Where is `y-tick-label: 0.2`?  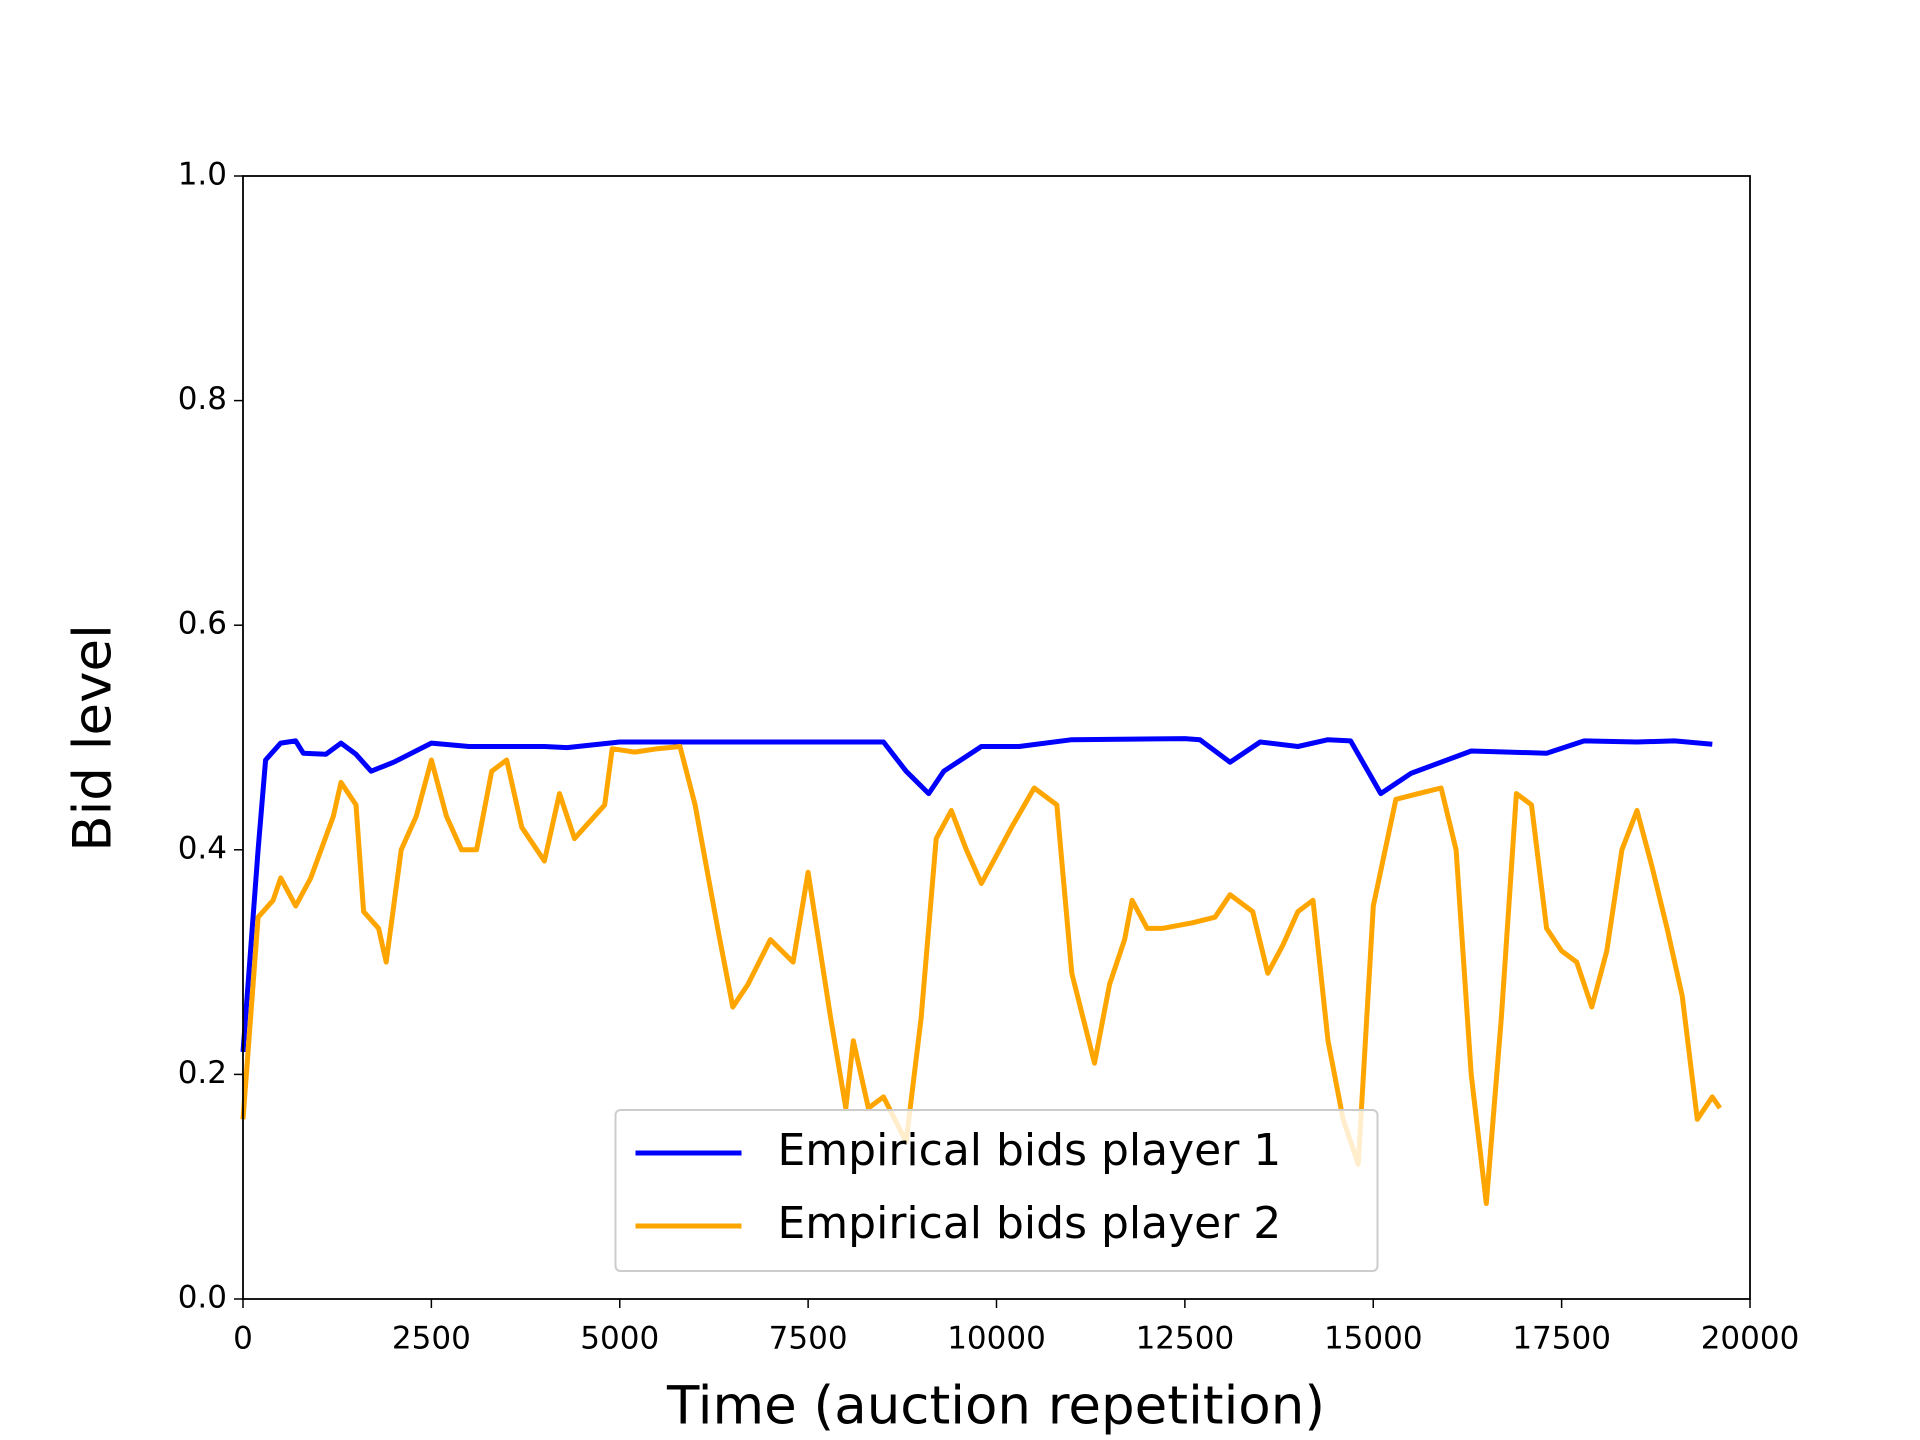
y-tick-label: 0.2 is located at coordinates (202, 1073).